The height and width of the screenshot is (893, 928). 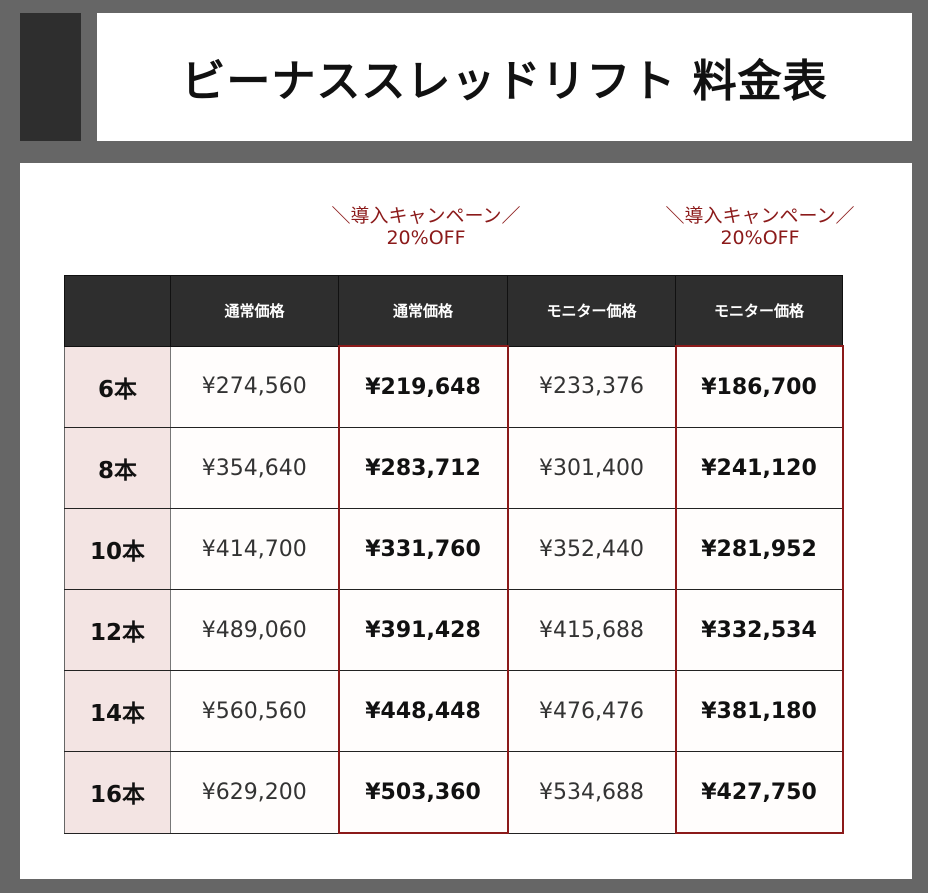 What do you see at coordinates (254, 792) in the screenshot?
I see `regular-price-cell: ¥629,200` at bounding box center [254, 792].